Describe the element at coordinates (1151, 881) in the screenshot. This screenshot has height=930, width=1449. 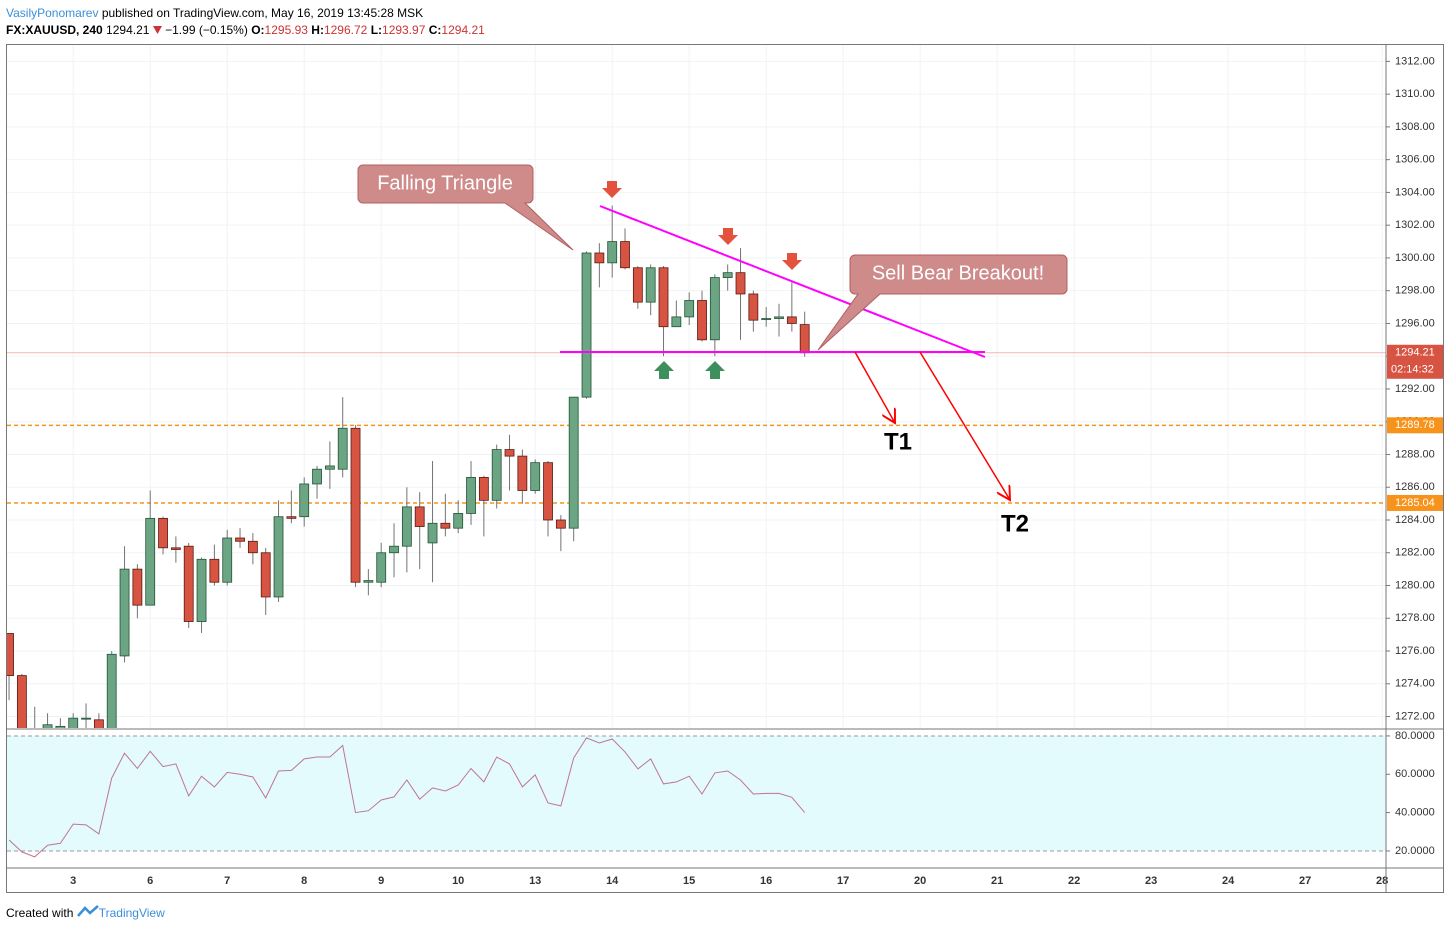
I see `x-tick-label: 23` at that location.